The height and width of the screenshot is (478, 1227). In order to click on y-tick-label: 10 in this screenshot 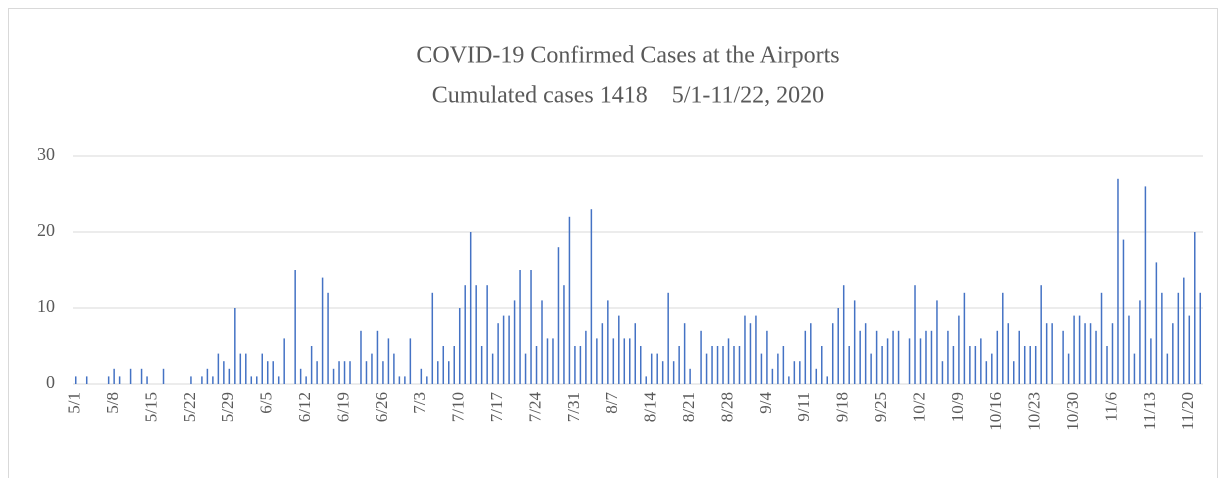, I will do `click(46, 306)`.